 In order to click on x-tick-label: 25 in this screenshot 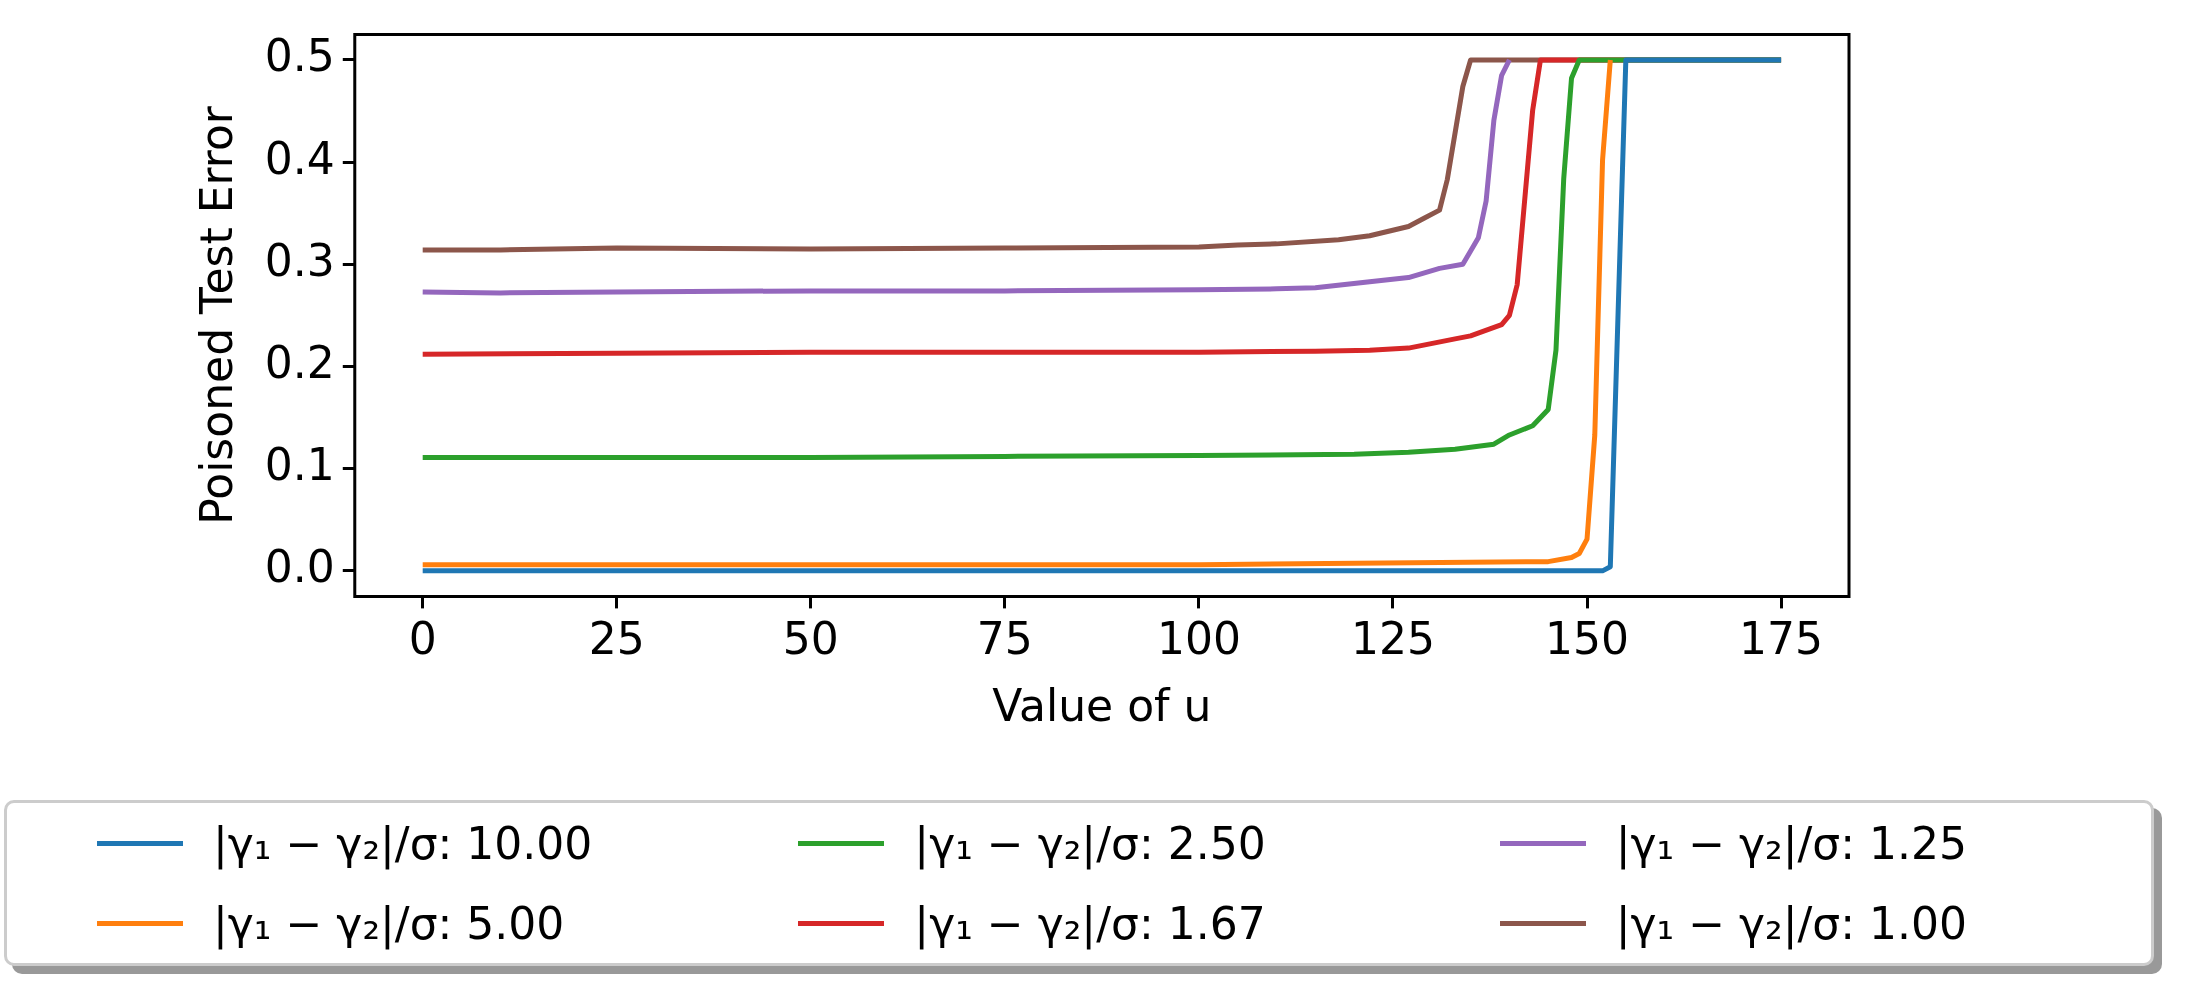, I will do `click(616, 639)`.